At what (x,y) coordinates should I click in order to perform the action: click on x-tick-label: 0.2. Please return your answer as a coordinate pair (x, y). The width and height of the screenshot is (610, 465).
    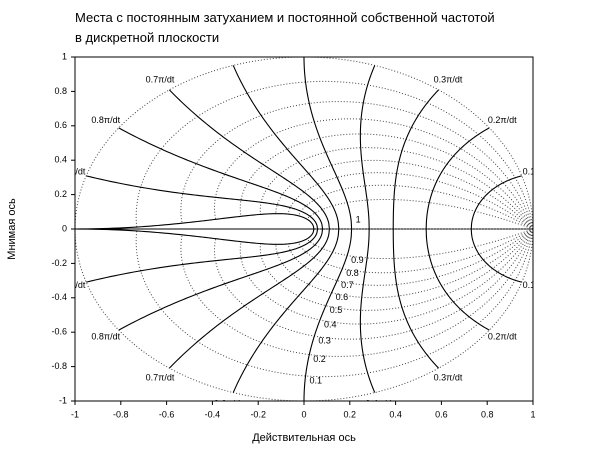
    Looking at the image, I should click on (350, 414).